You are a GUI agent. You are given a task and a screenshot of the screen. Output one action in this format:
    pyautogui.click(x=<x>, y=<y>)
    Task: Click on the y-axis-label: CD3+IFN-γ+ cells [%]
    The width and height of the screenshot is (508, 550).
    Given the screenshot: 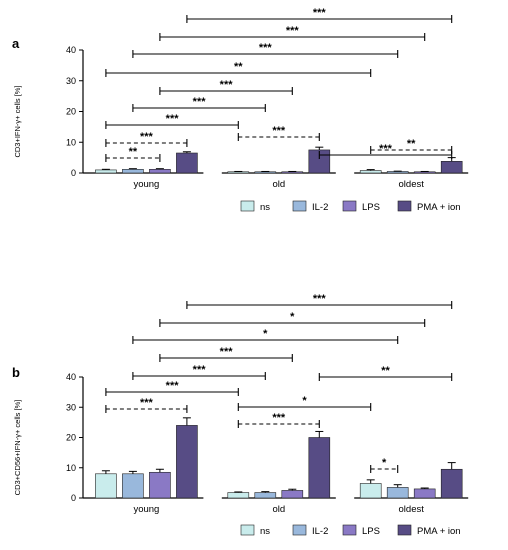 What is the action you would take?
    pyautogui.click(x=17, y=121)
    